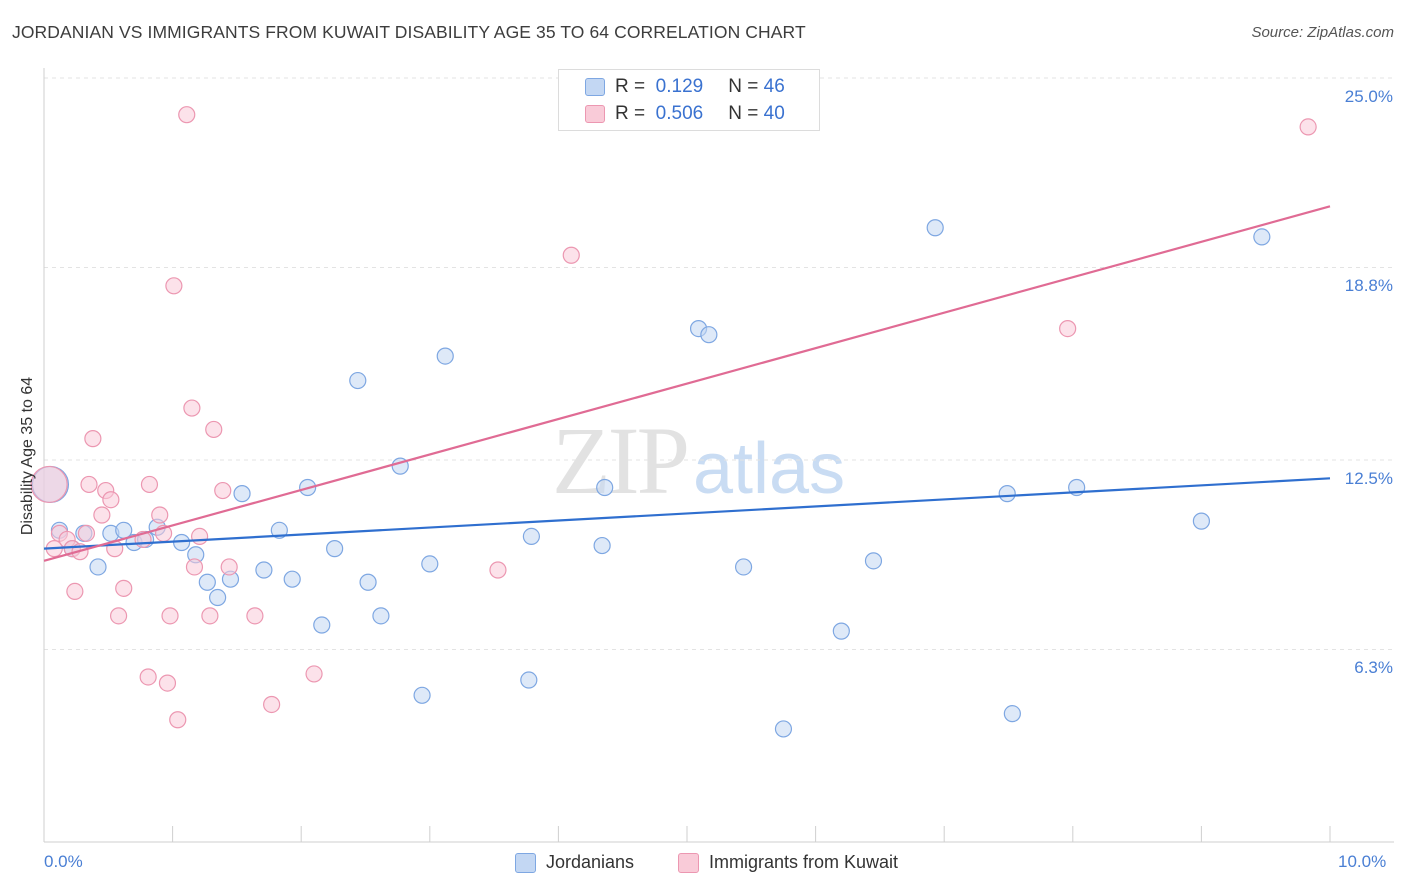  Describe the element at coordinates (525, 862) in the screenshot. I see `bottom-swatch-blue` at that location.